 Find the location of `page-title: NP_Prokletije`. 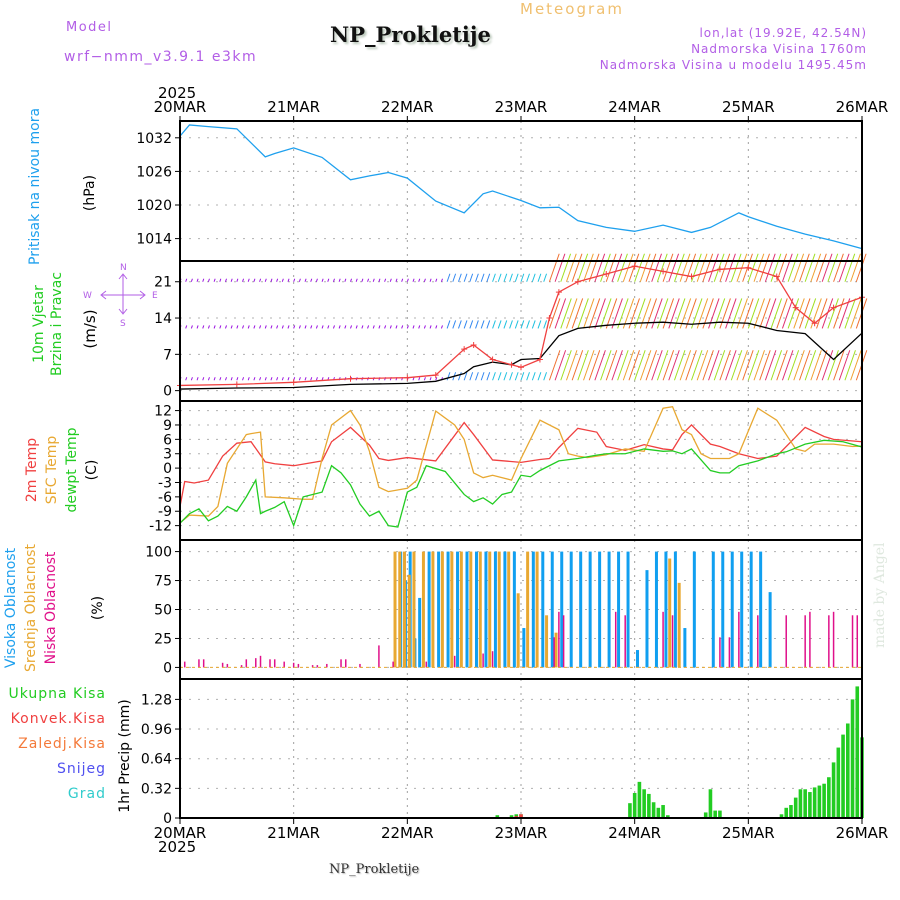

page-title: NP_Prokletije is located at coordinates (410, 34).